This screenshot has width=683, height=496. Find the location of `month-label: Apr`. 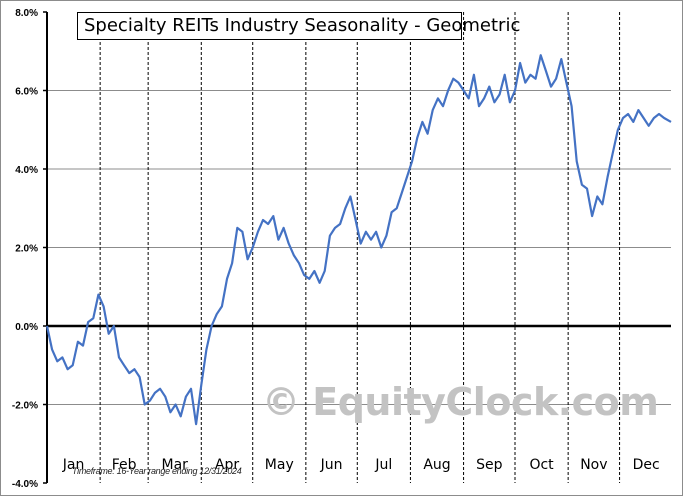

month-label: Apr is located at coordinates (227, 465).